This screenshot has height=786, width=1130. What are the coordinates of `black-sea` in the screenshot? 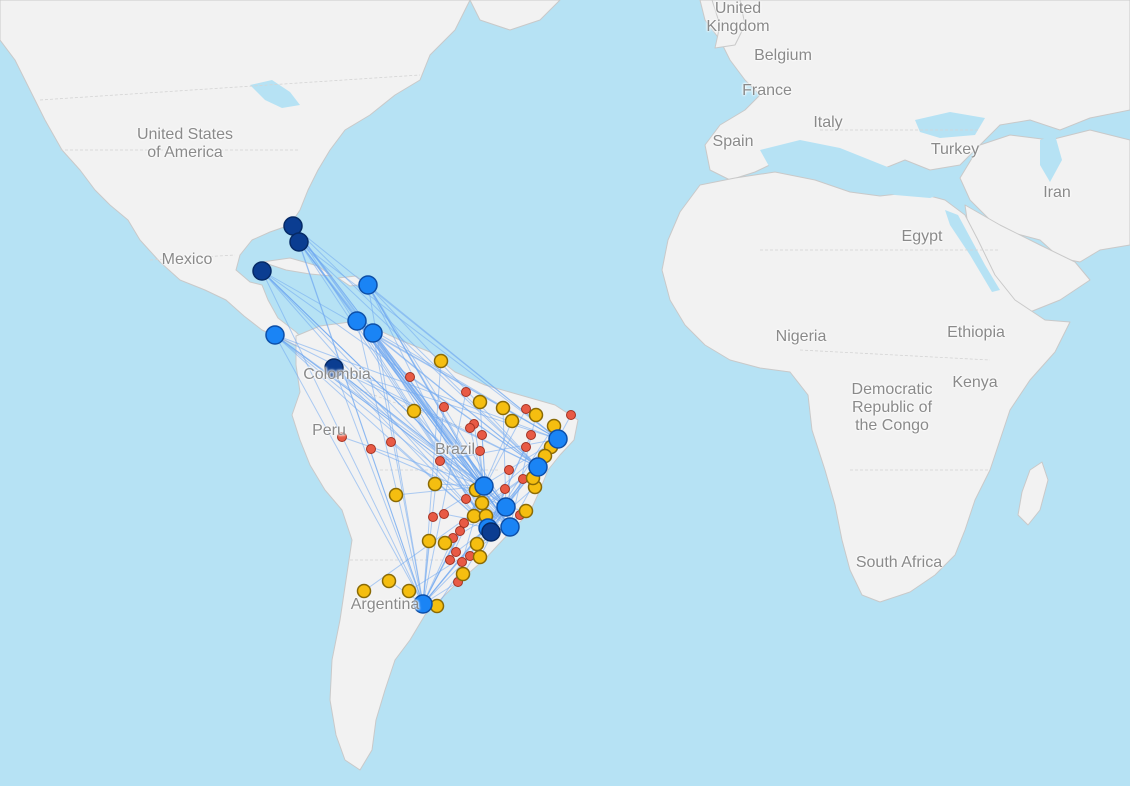 It's located at (950, 125).